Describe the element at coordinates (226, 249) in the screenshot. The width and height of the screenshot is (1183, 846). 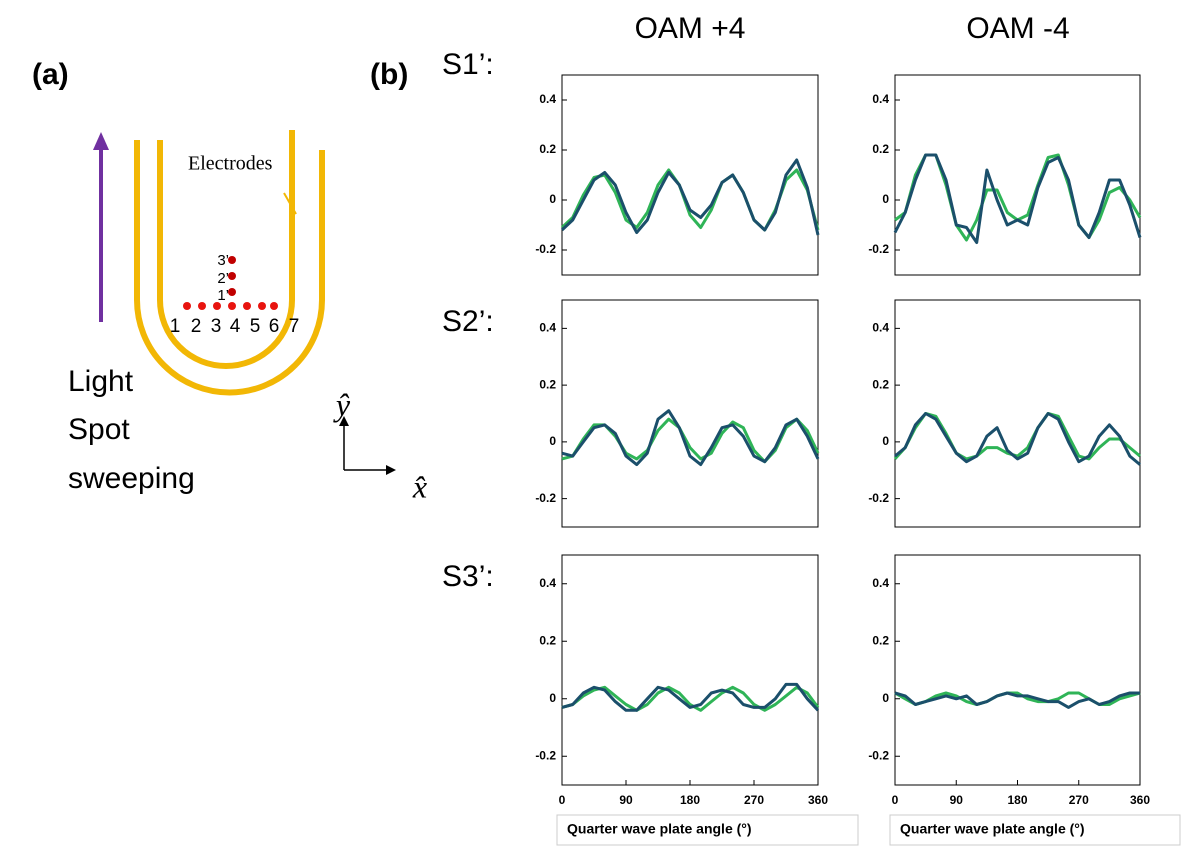
I see `inner-electrode` at that location.